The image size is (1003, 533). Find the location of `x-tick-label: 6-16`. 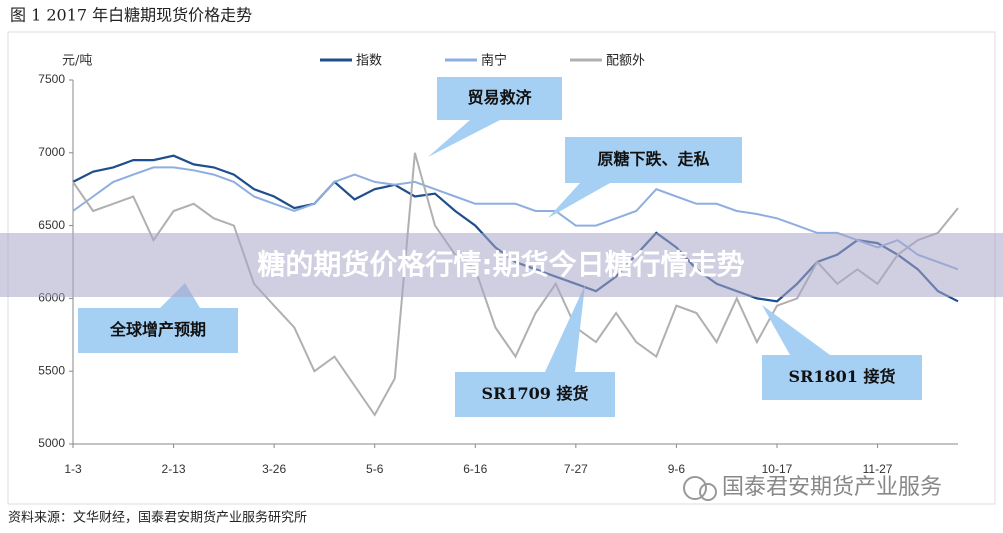

x-tick-label: 6-16 is located at coordinates (475, 469).